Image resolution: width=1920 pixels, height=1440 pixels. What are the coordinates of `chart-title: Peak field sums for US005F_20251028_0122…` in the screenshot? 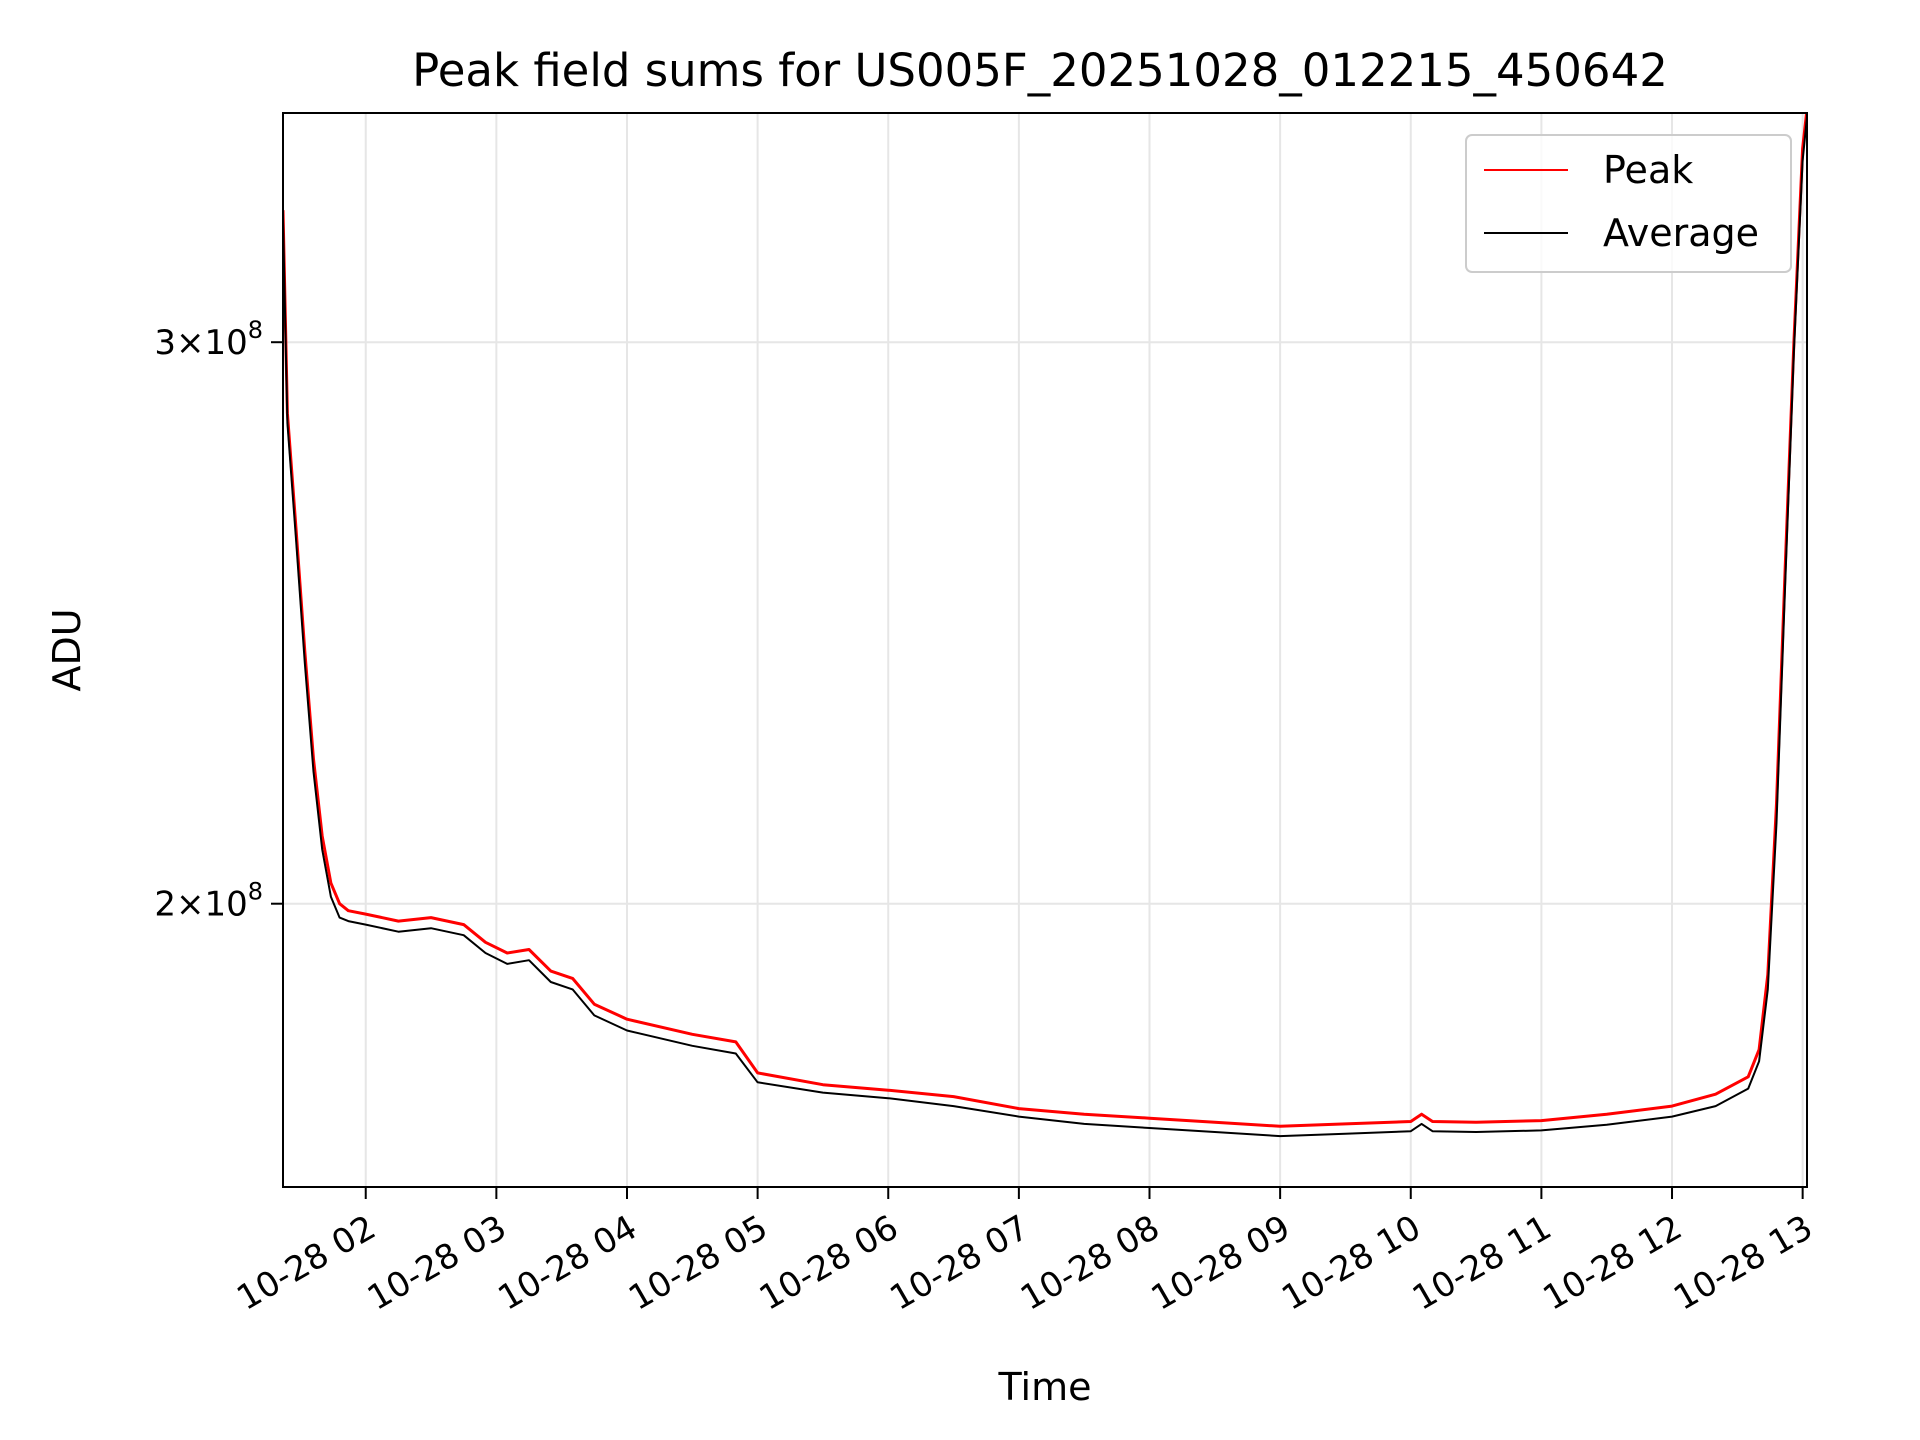 It's located at (1040, 70).